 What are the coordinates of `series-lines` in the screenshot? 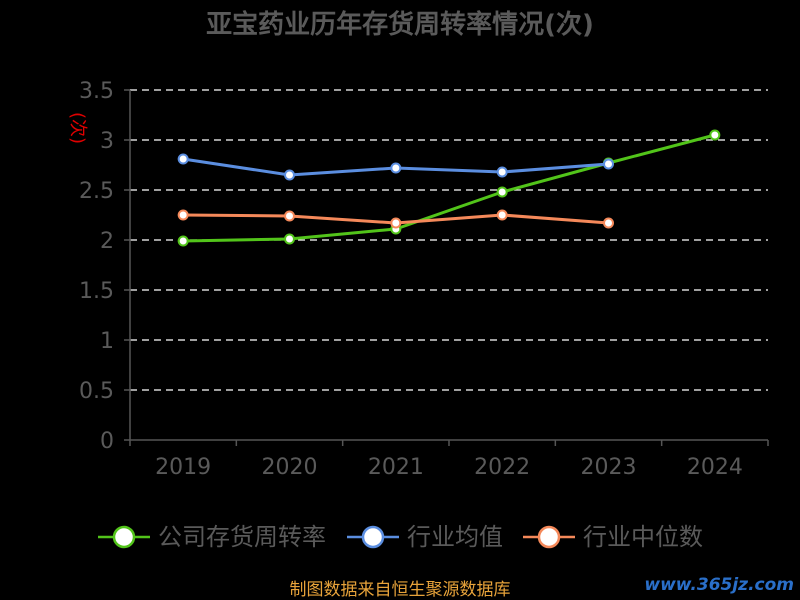 It's located at (449, 188).